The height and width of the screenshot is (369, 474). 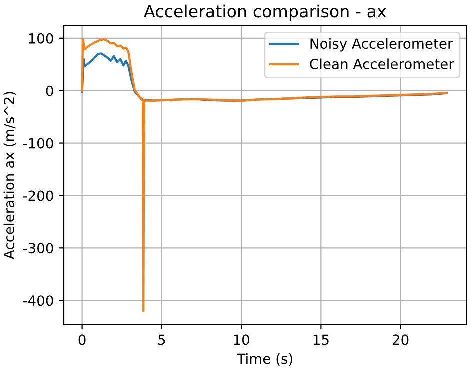 What do you see at coordinates (41, 38) in the screenshot?
I see `y-tick-label: 100` at bounding box center [41, 38].